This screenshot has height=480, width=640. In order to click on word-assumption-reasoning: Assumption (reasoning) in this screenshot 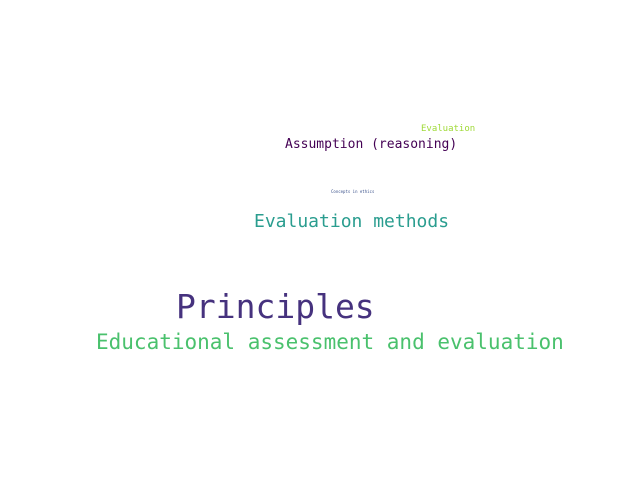, I will do `click(371, 144)`.